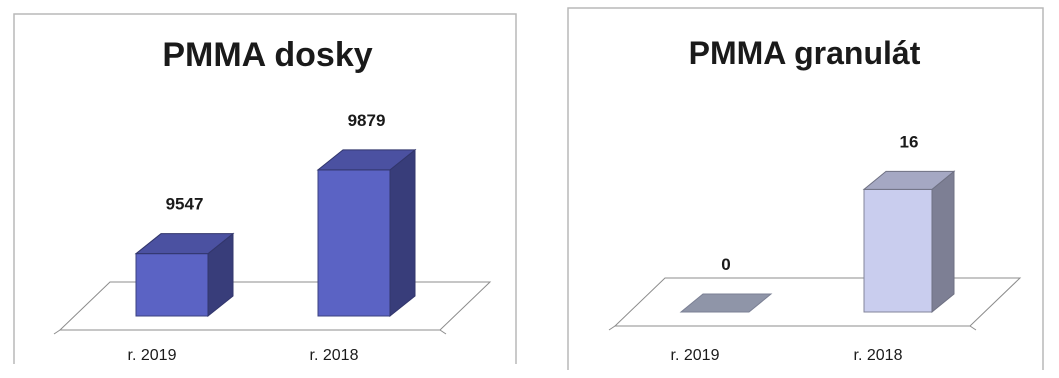 The height and width of the screenshot is (378, 1059). What do you see at coordinates (267, 55) in the screenshot?
I see `chart-1-title: PMMA dosky` at bounding box center [267, 55].